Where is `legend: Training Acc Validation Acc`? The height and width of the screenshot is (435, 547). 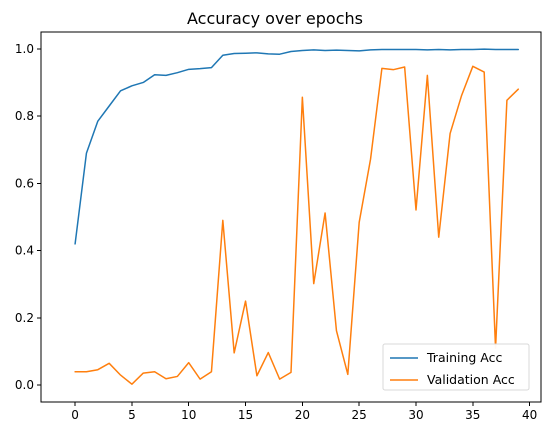 legend: Training Acc Validation Acc is located at coordinates (456, 367).